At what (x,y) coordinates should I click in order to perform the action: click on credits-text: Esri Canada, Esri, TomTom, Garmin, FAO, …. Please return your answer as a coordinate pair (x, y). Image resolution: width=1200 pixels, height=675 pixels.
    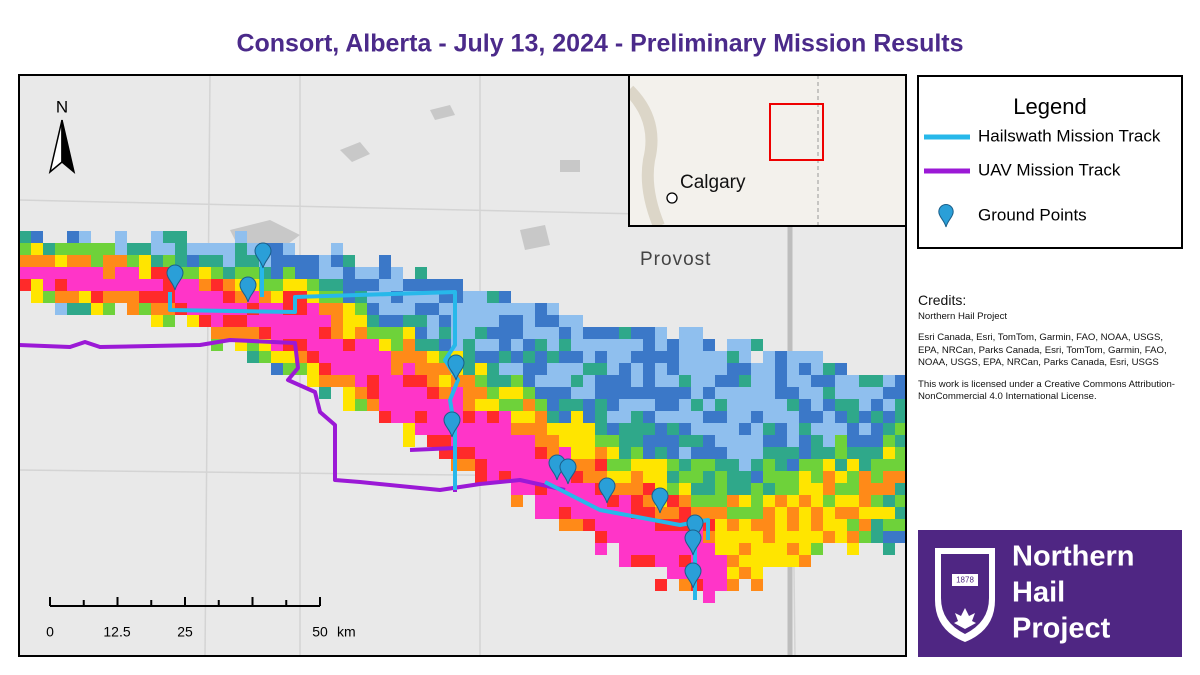
    Looking at the image, I should click on (1042, 350).